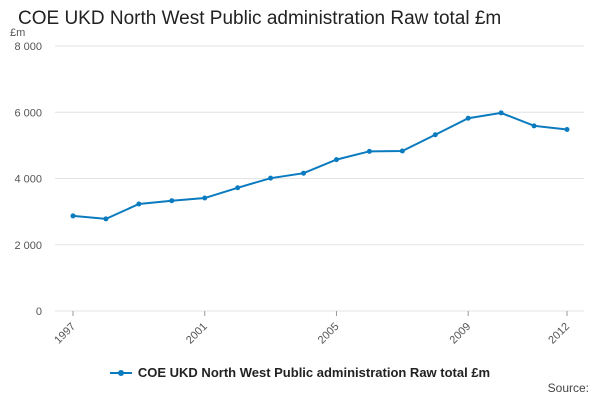  What do you see at coordinates (461, 334) in the screenshot?
I see `x-tick-label: 2009` at bounding box center [461, 334].